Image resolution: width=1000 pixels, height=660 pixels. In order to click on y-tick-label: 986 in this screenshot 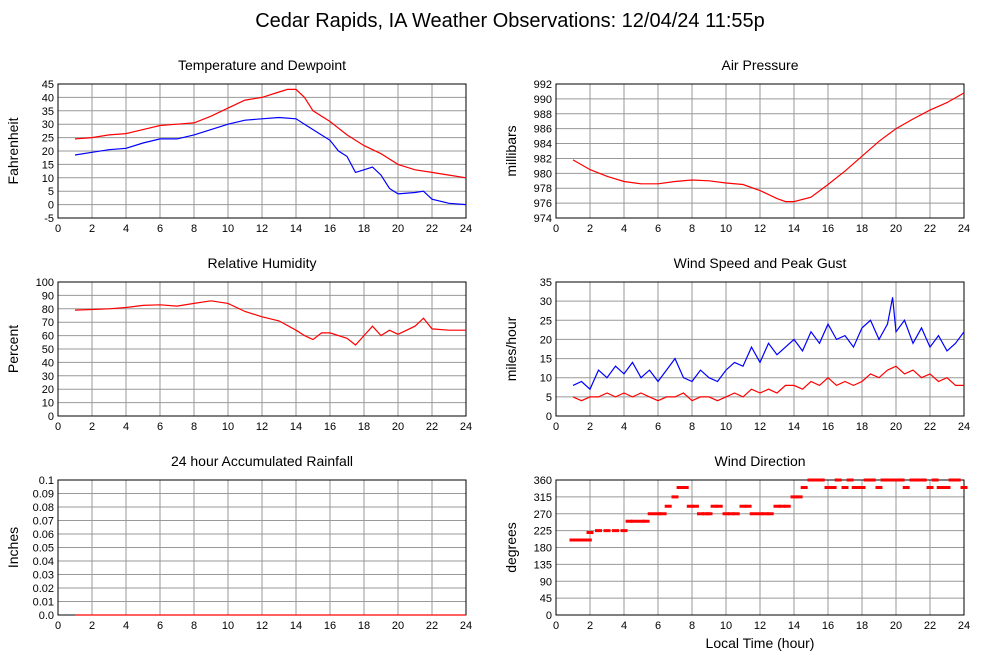, I will do `click(543, 130)`.